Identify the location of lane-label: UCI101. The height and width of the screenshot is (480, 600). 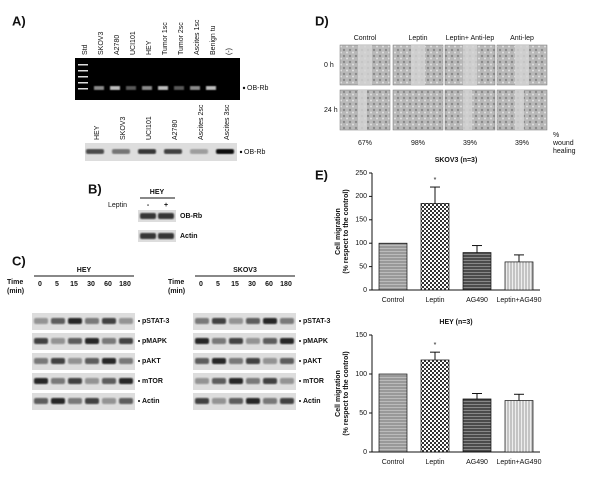
(133, 43).